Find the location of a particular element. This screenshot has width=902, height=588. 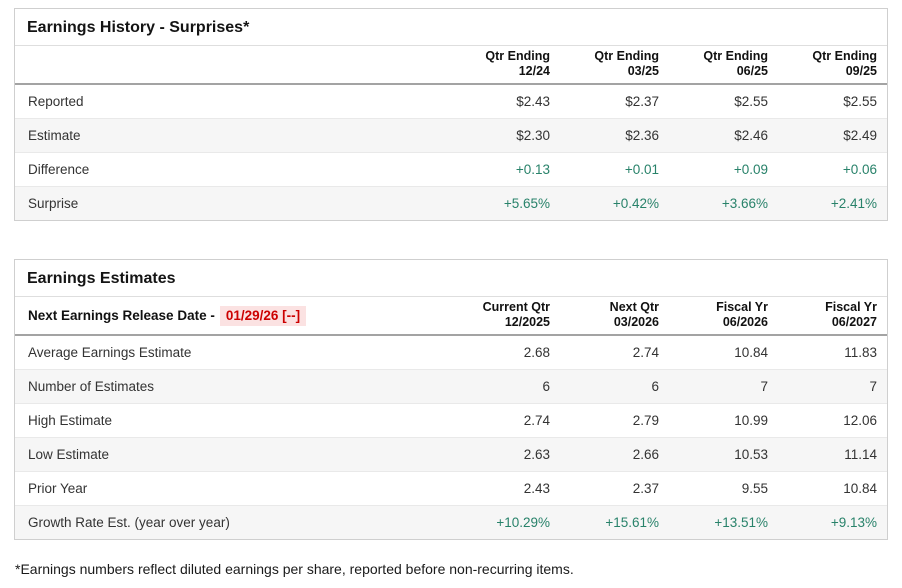

column-header-fiscal-yr-1: Fiscal Yr 06/2026 is located at coordinates (723, 316).